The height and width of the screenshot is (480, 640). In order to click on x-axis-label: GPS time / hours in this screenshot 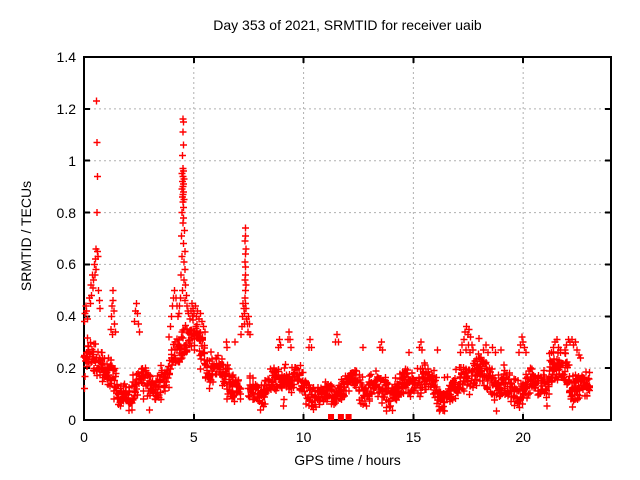, I will do `click(347, 460)`.